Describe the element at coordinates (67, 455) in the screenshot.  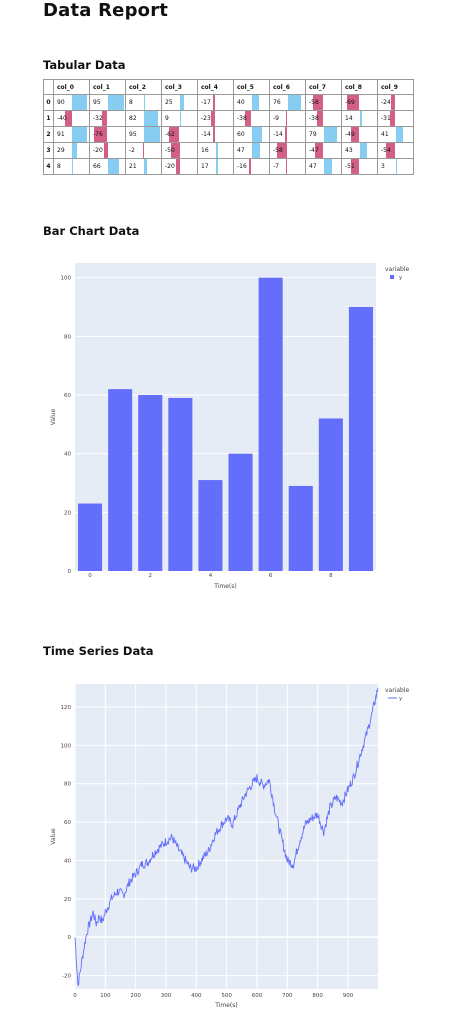
I see `y-tick-label: 40` at that location.